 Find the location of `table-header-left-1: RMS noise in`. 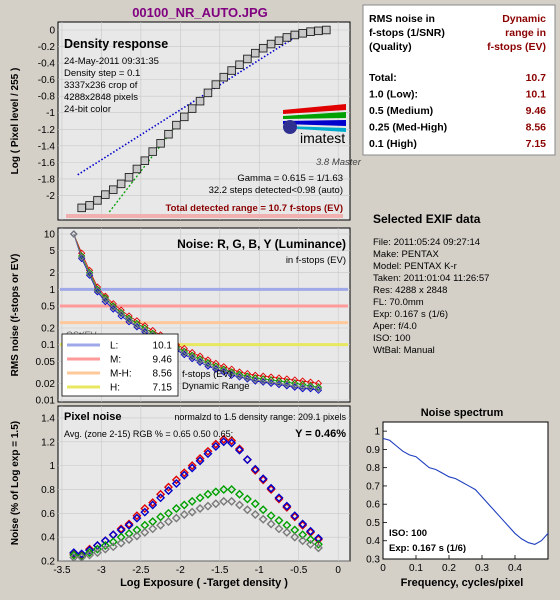

table-header-left-1: RMS noise in is located at coordinates (402, 19).